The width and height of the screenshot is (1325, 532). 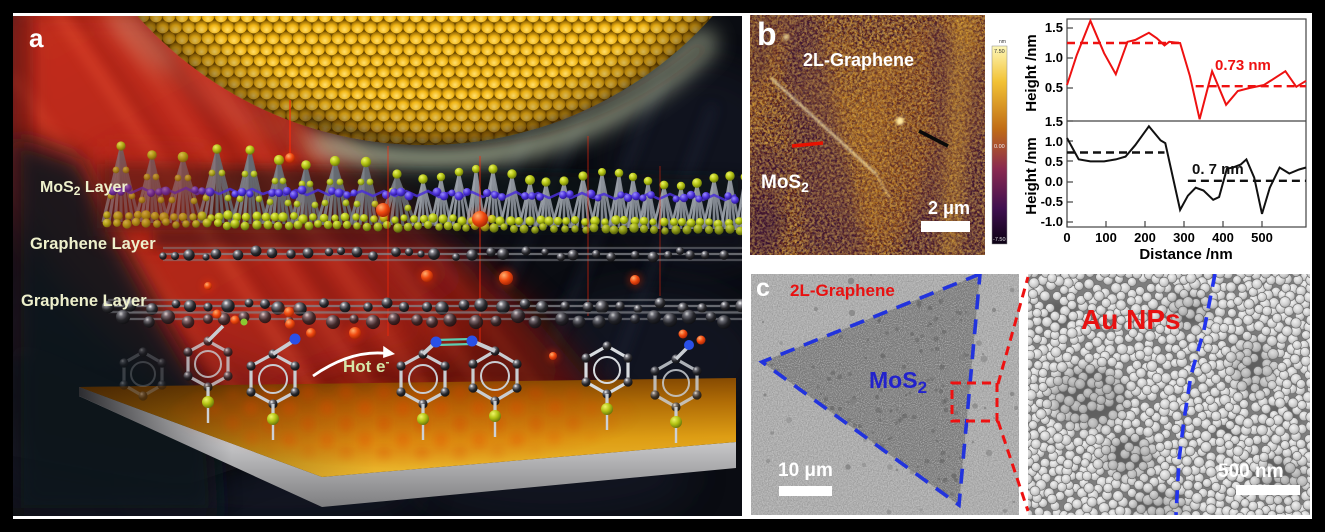 I want to click on svg-text: 0.00, so click(x=999, y=147).